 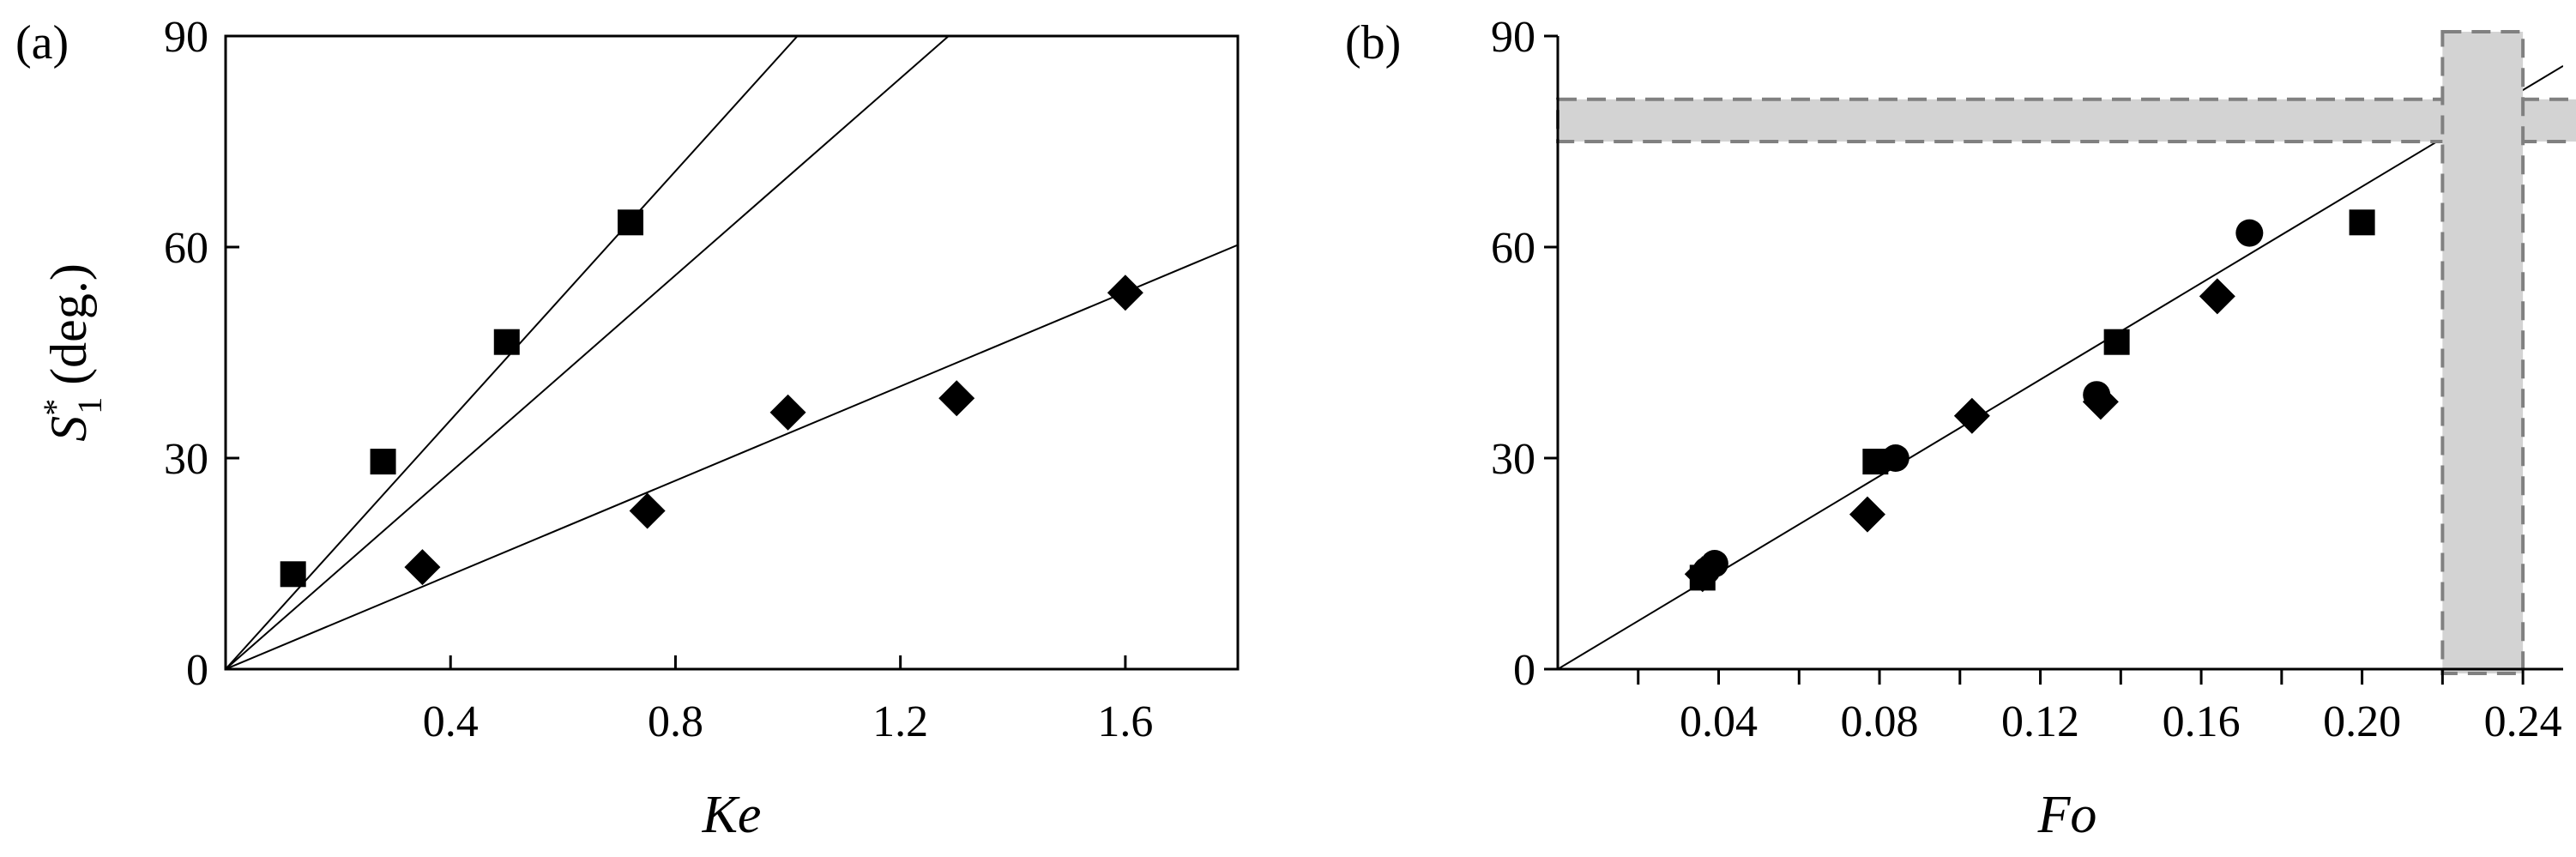 I want to click on panel-label-b: (b), so click(x=1373, y=42).